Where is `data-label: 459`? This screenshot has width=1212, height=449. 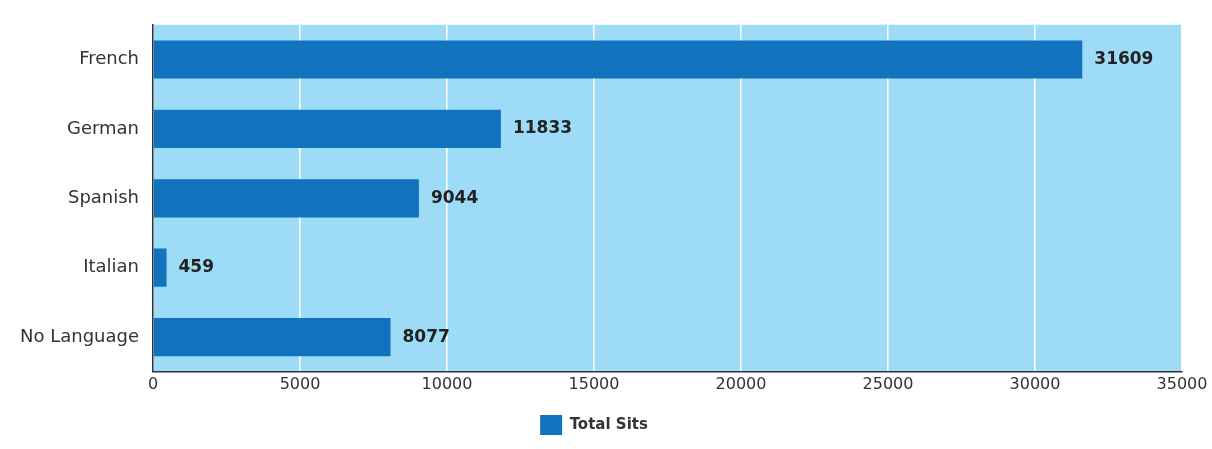
data-label: 459 is located at coordinates (196, 266).